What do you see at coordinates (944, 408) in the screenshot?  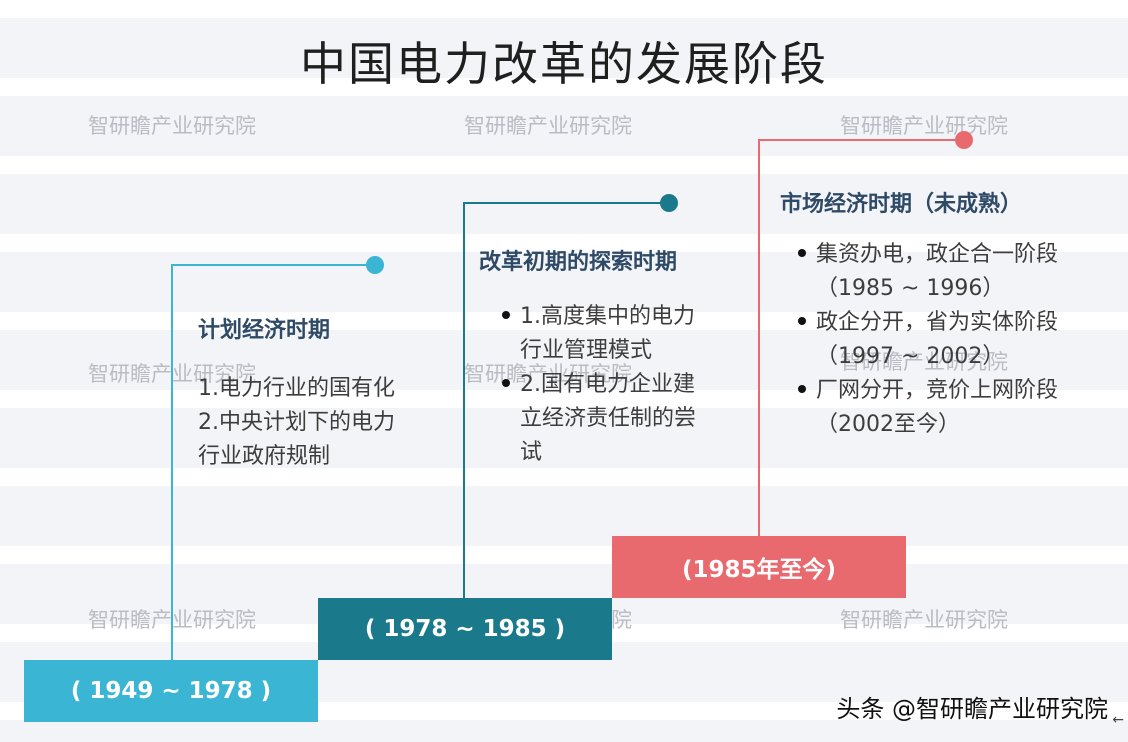 I see `stage3-item: 厂网分开，竞价上网阶段（2002至今）` at bounding box center [944, 408].